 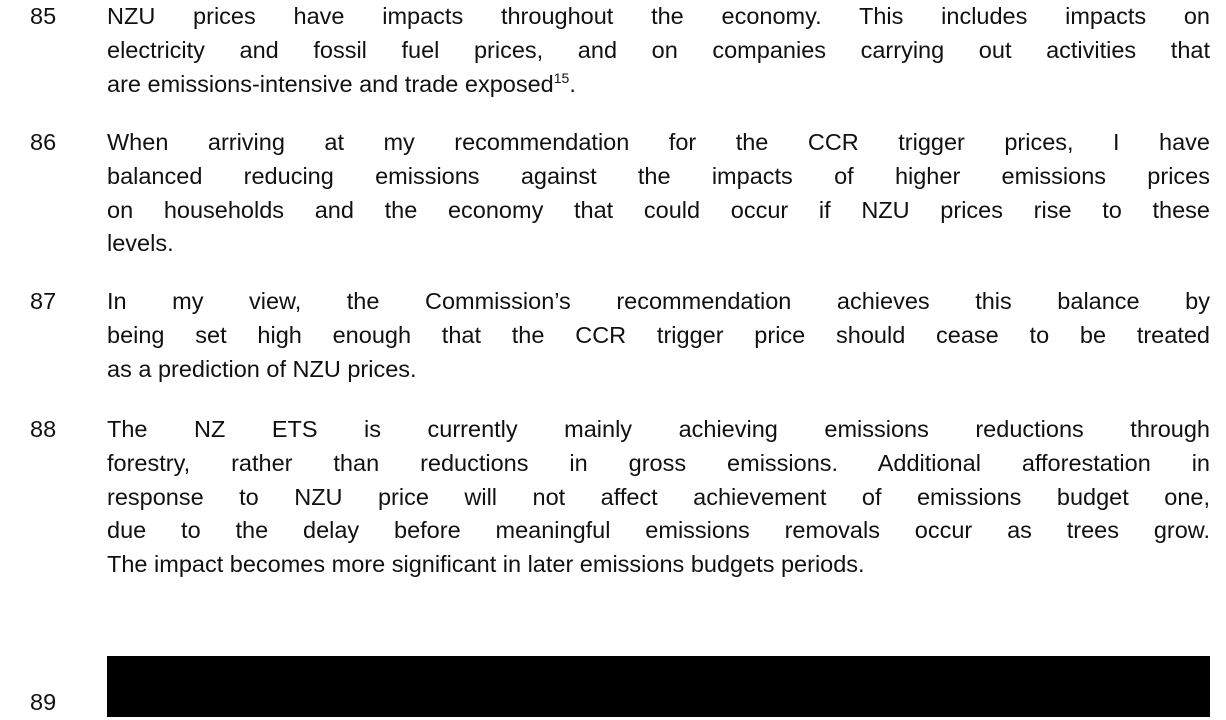 What do you see at coordinates (658, 370) in the screenshot?
I see `text-line: as a prediction of NZU prices.` at bounding box center [658, 370].